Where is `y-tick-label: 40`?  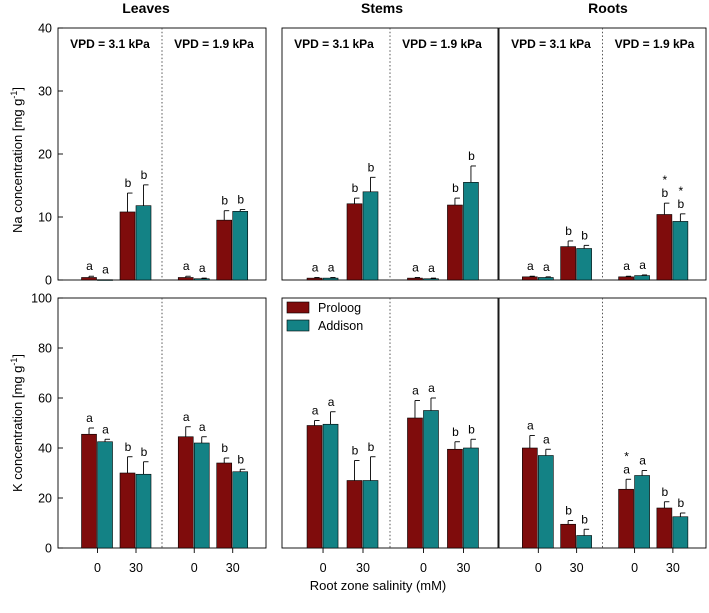
y-tick-label: 40 is located at coordinates (45, 29).